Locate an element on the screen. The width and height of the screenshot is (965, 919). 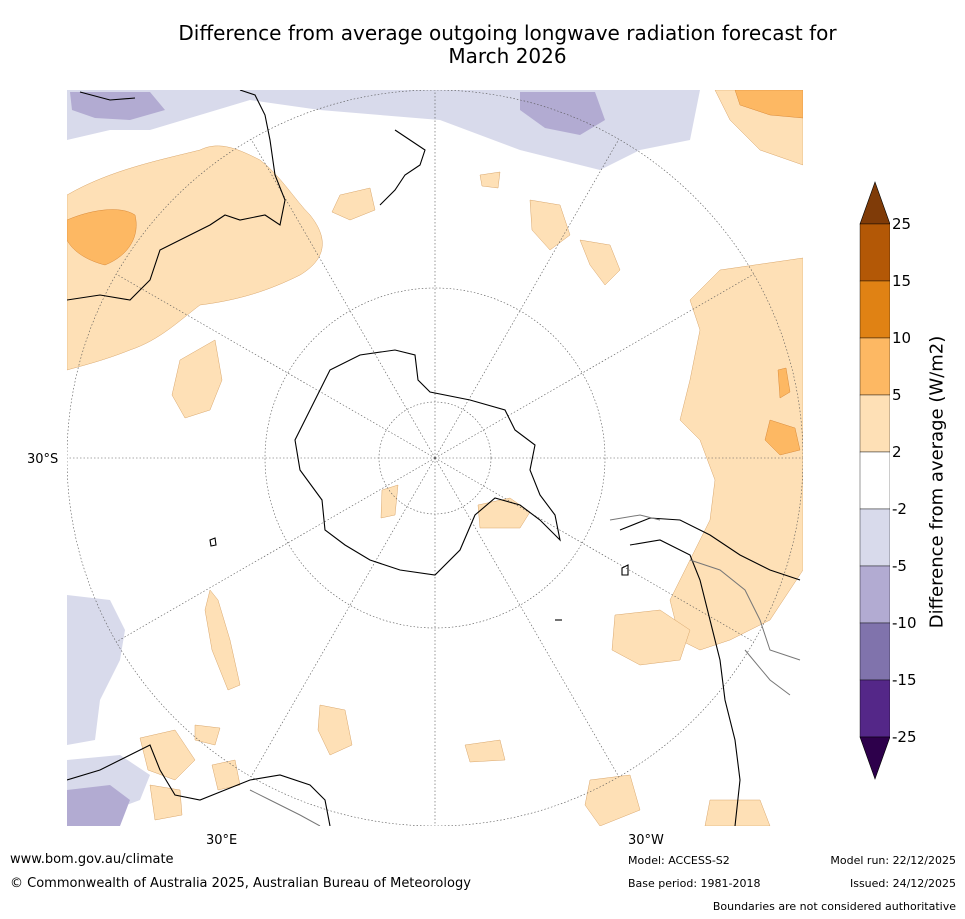
colorbar-arrow-top is located at coordinates (874, 203).